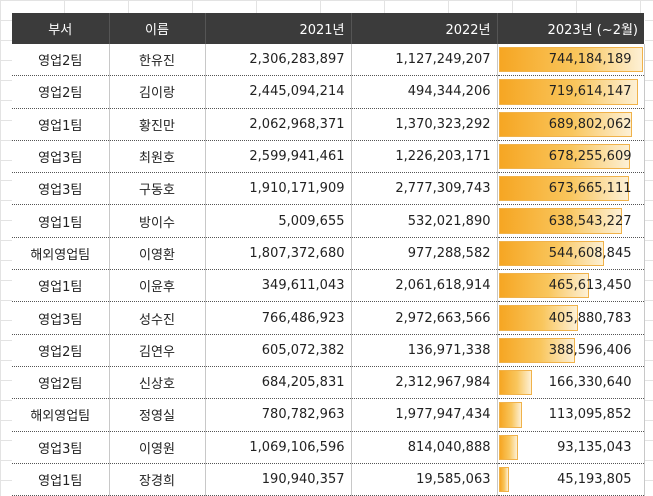 The height and width of the screenshot is (496, 653). What do you see at coordinates (424, 479) in the screenshot?
I see `cell-2022: 19,585,063` at bounding box center [424, 479].